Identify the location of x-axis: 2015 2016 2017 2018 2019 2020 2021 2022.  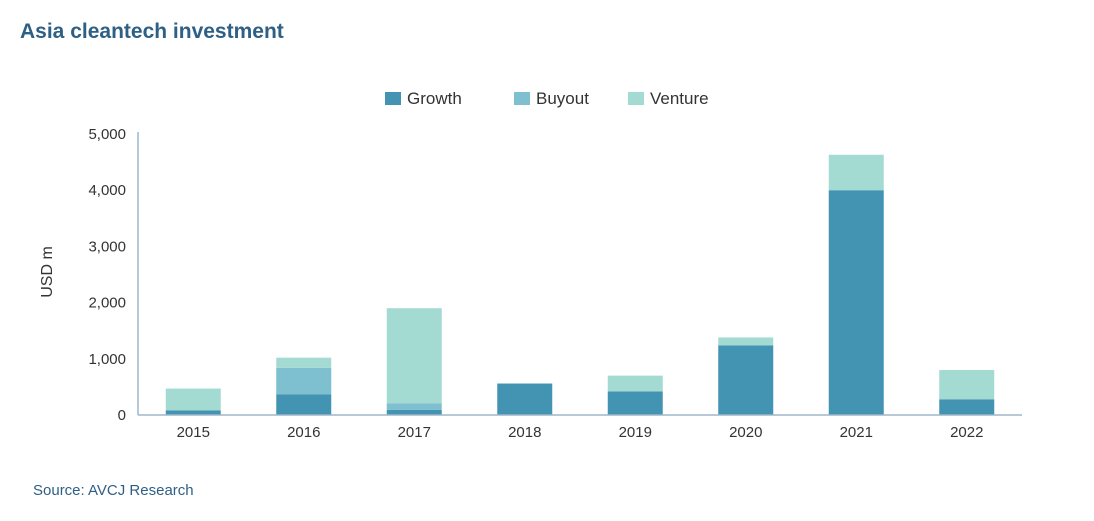
(580, 427).